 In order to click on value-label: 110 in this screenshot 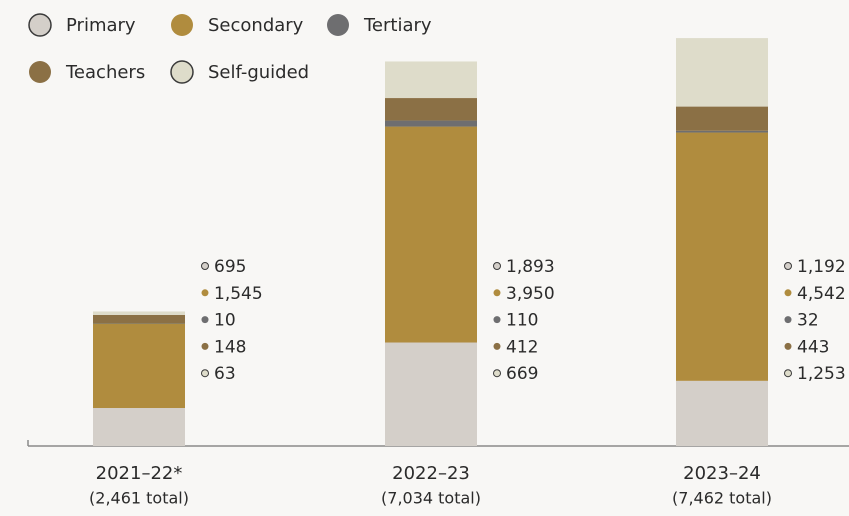, I will do `click(522, 321)`.